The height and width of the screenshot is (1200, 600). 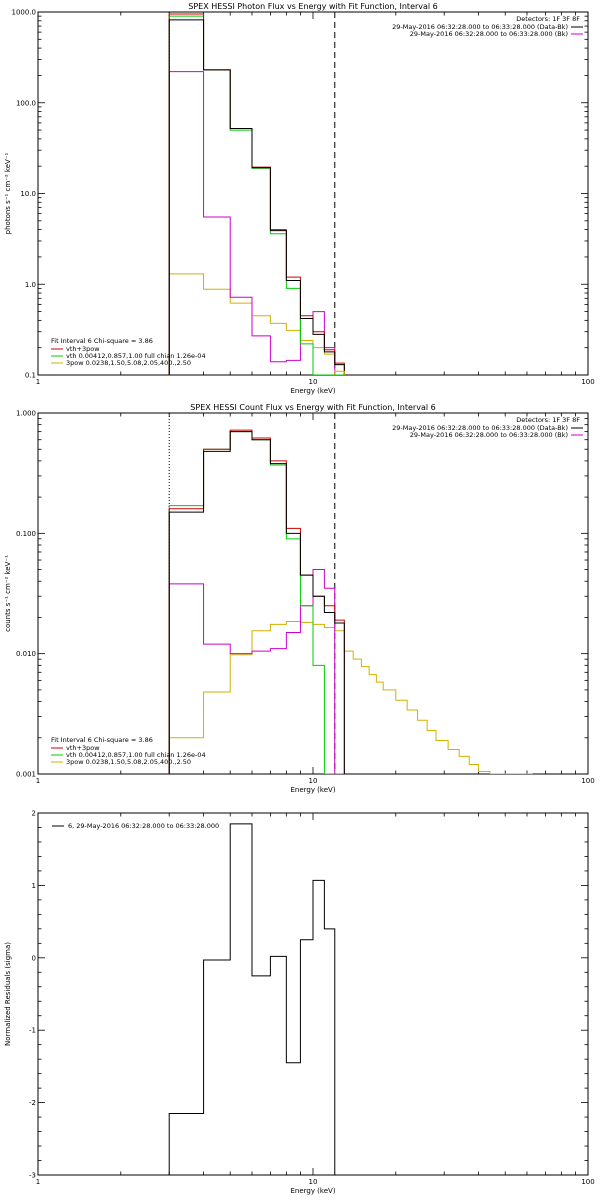 I want to click on y-tick-label: 0.010, so click(x=26, y=654).